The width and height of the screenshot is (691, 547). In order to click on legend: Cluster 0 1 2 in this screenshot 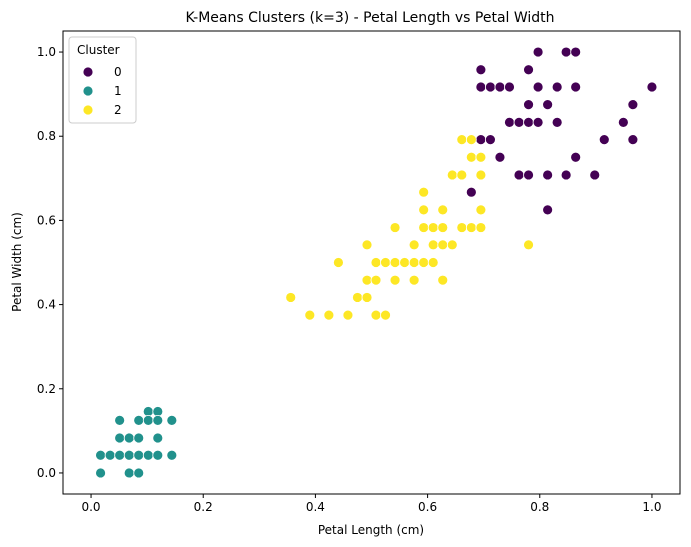, I will do `click(102, 80)`.